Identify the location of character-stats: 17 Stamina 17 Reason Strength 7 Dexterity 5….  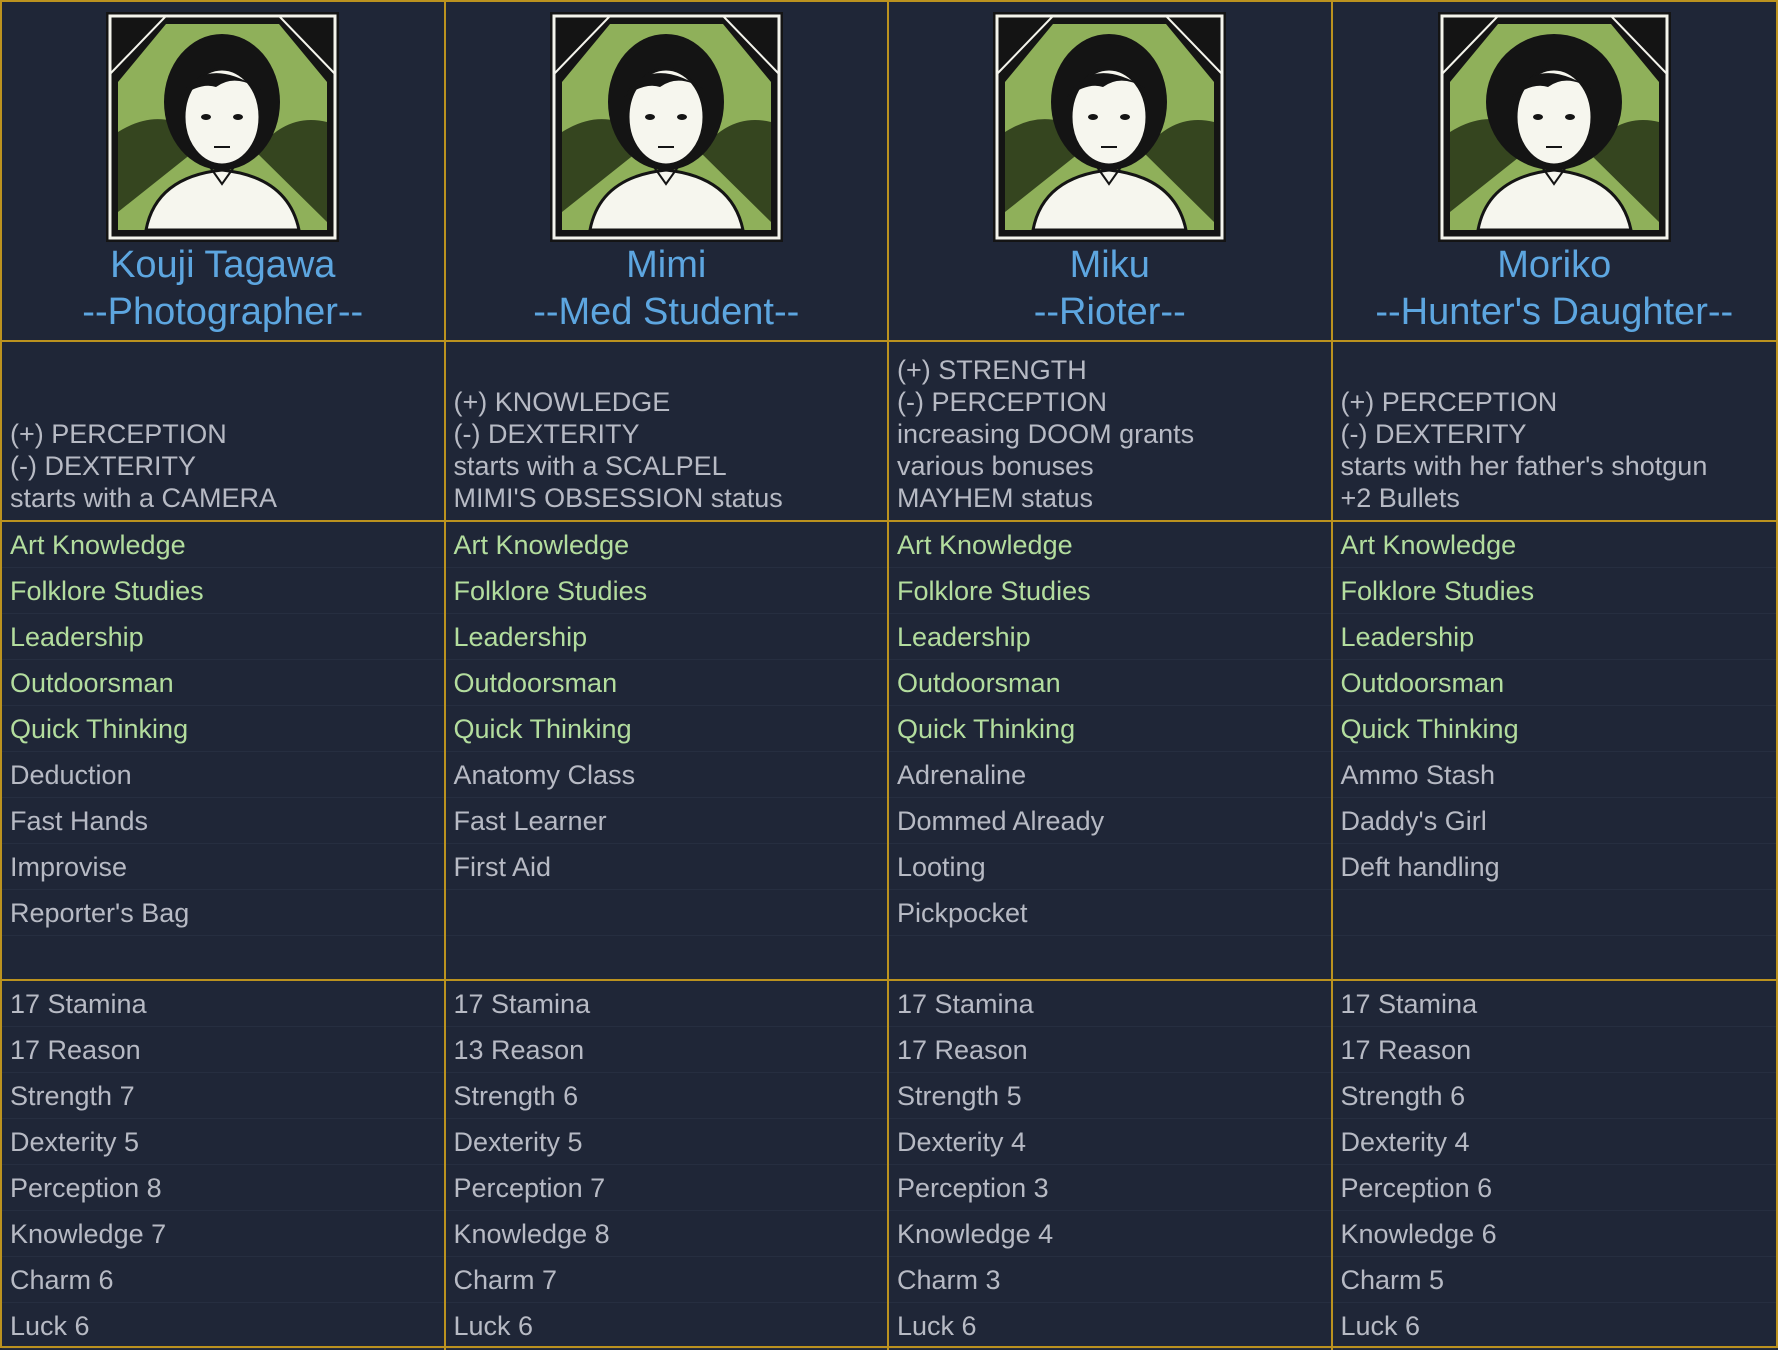
(224, 1165).